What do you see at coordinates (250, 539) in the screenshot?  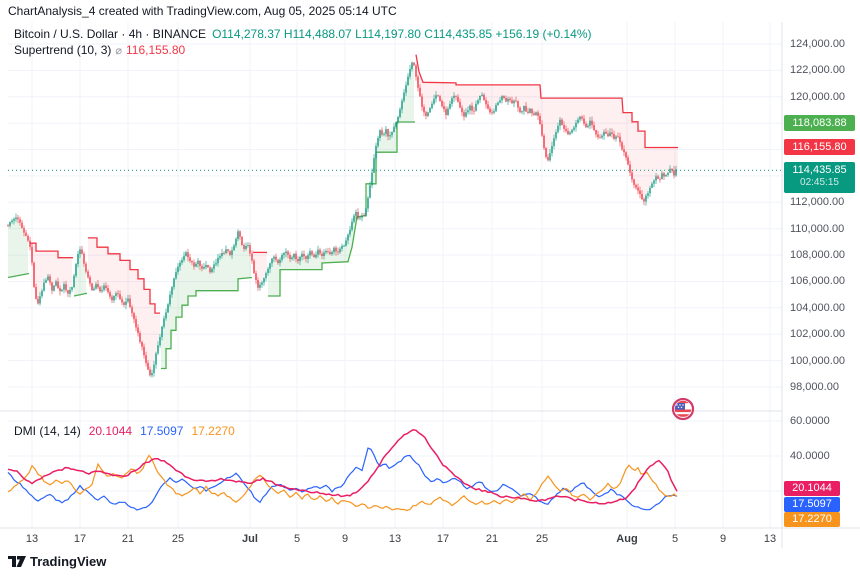 I see `time-axis-tick: Jul` at bounding box center [250, 539].